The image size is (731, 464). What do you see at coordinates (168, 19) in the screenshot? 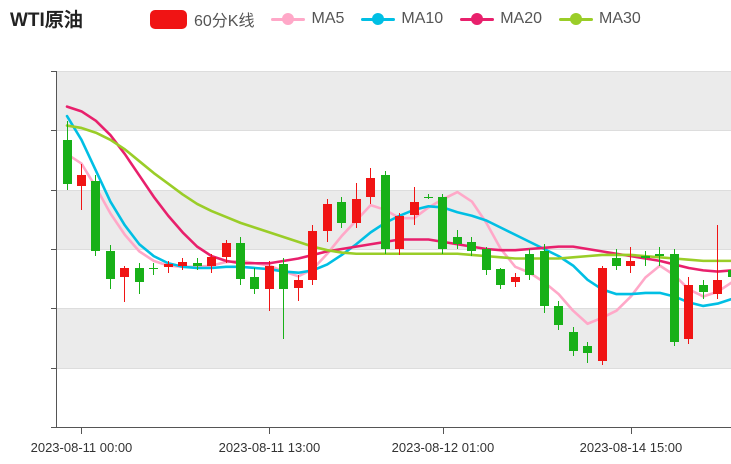
I see `kline-swatch-icon` at bounding box center [168, 19].